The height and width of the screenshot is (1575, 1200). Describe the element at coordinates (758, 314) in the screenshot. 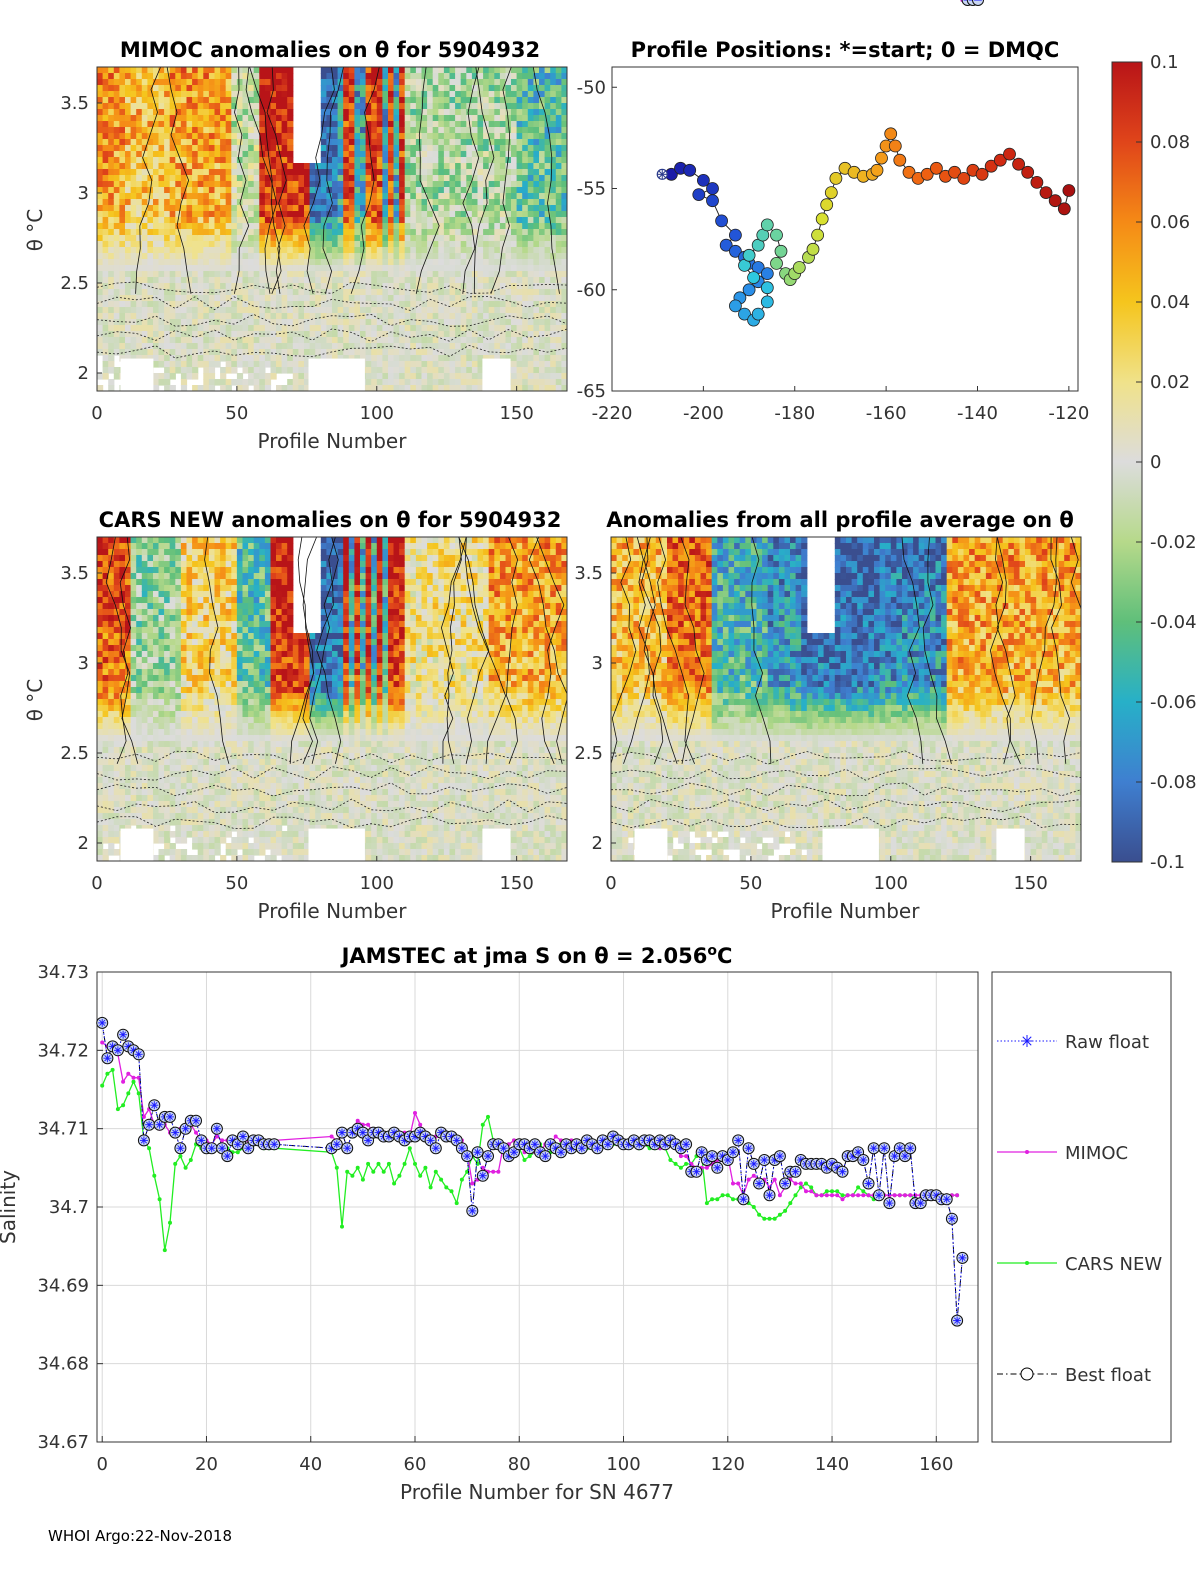

I see `track-point` at that location.